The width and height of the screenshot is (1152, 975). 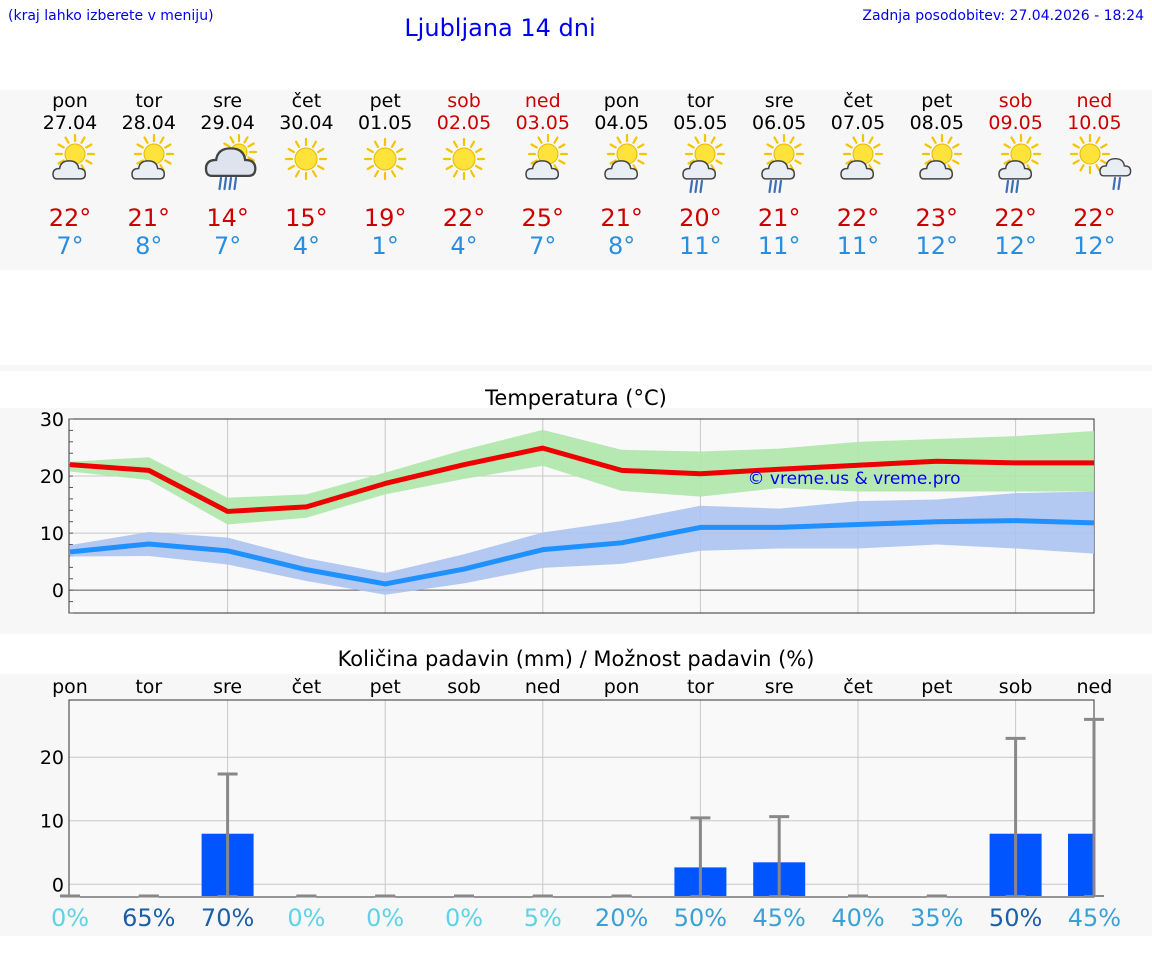 I want to click on min-temperature-line, so click(x=582, y=552).